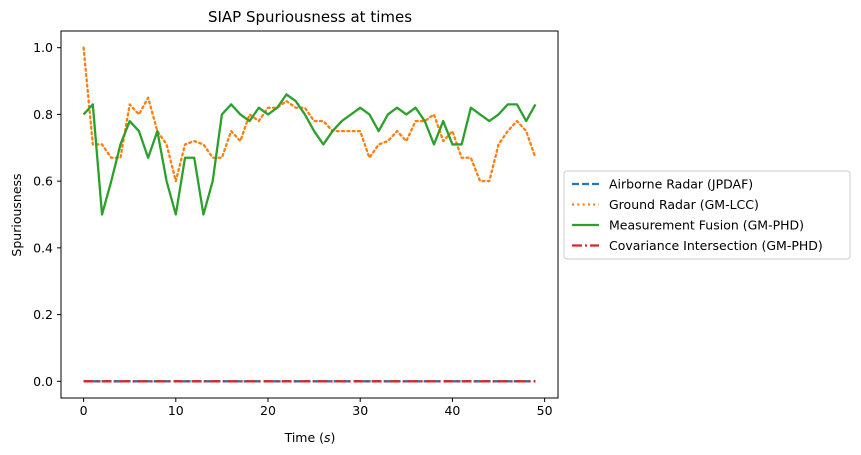  What do you see at coordinates (43, 114) in the screenshot?
I see `y-tick-label: 0.8` at bounding box center [43, 114].